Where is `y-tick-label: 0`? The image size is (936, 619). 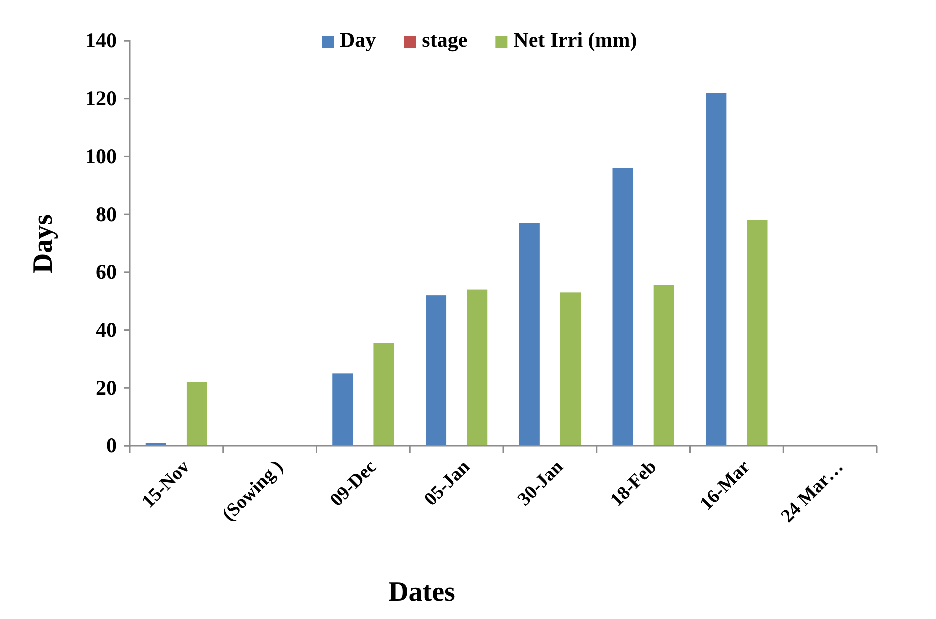
y-tick-label: 0 is located at coordinates (111, 446).